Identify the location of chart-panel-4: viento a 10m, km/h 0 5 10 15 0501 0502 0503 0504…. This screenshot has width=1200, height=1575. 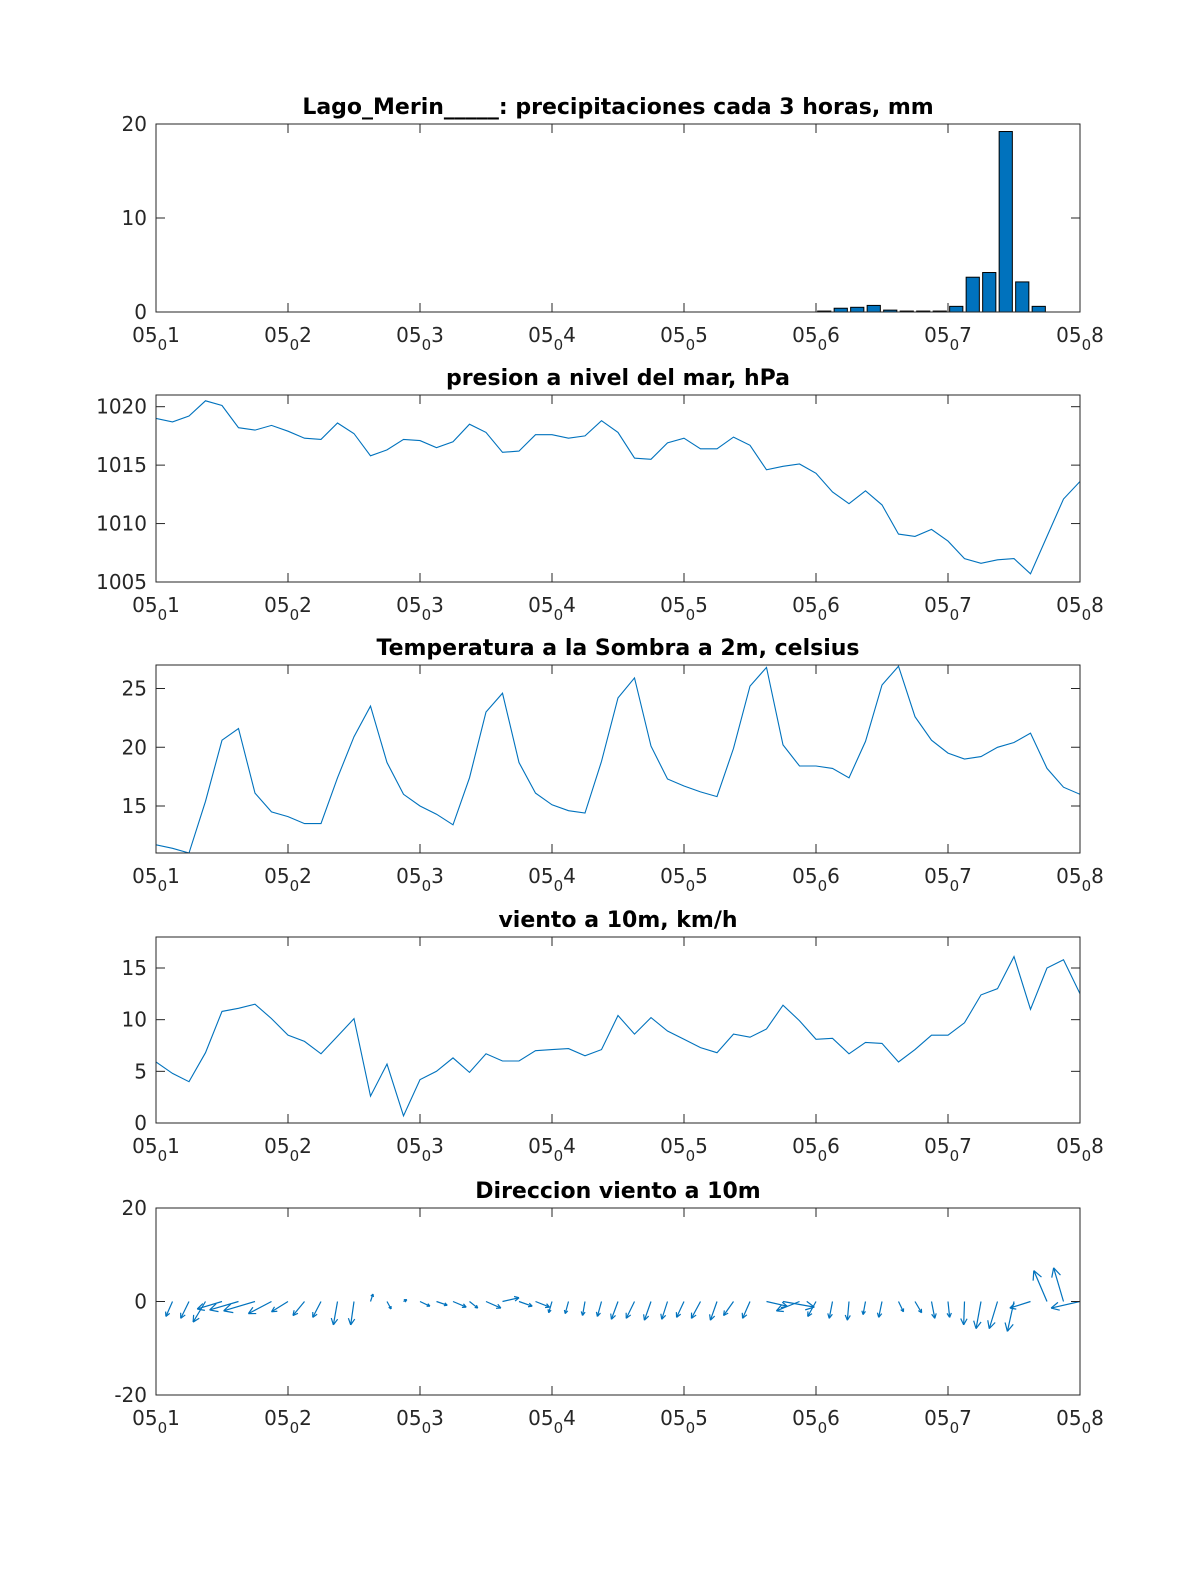
(613, 1036).